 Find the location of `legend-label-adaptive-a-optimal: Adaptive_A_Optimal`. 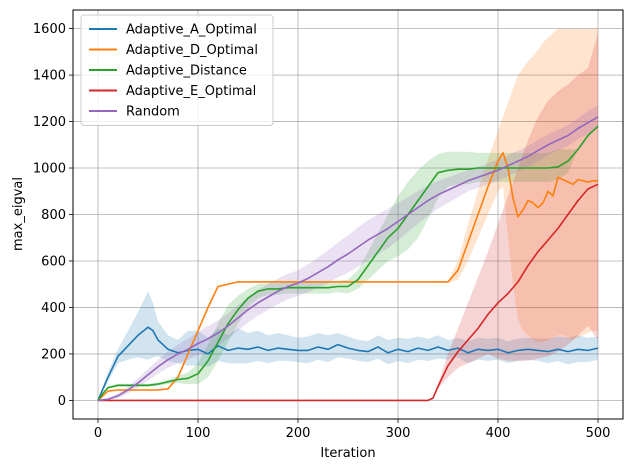

legend-label-adaptive-a-optimal: Adaptive_A_Optimal is located at coordinates (191, 30).